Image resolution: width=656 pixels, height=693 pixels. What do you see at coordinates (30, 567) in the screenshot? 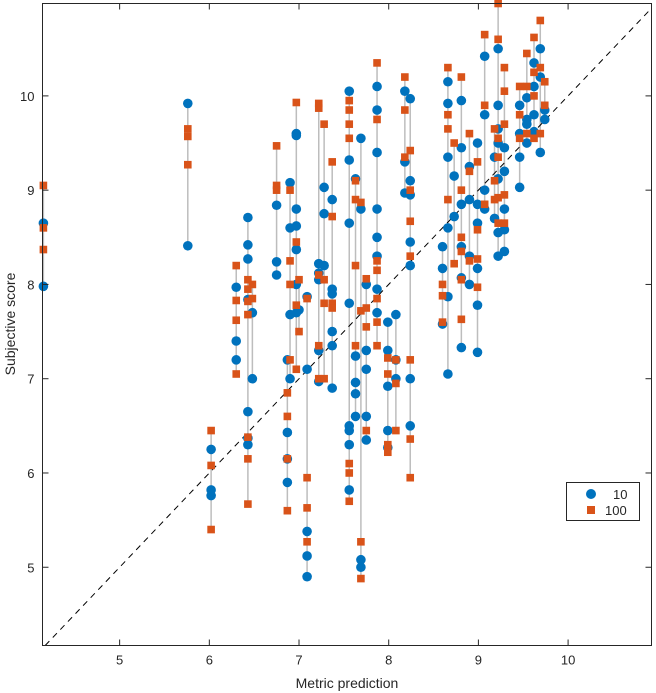
I see `y-tick-label: 5` at bounding box center [30, 567].